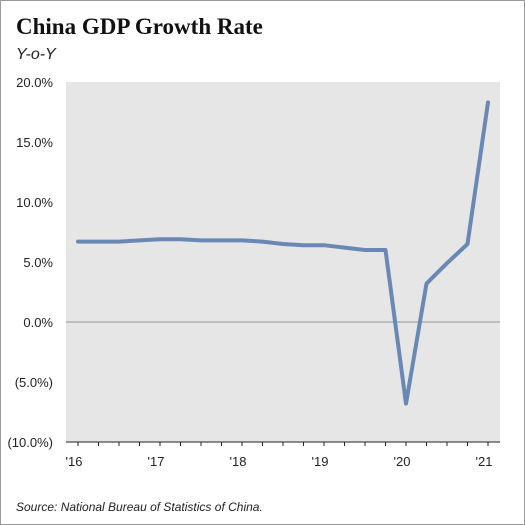  Describe the element at coordinates (402, 461) in the screenshot. I see `x-tick-label: '20` at that location.